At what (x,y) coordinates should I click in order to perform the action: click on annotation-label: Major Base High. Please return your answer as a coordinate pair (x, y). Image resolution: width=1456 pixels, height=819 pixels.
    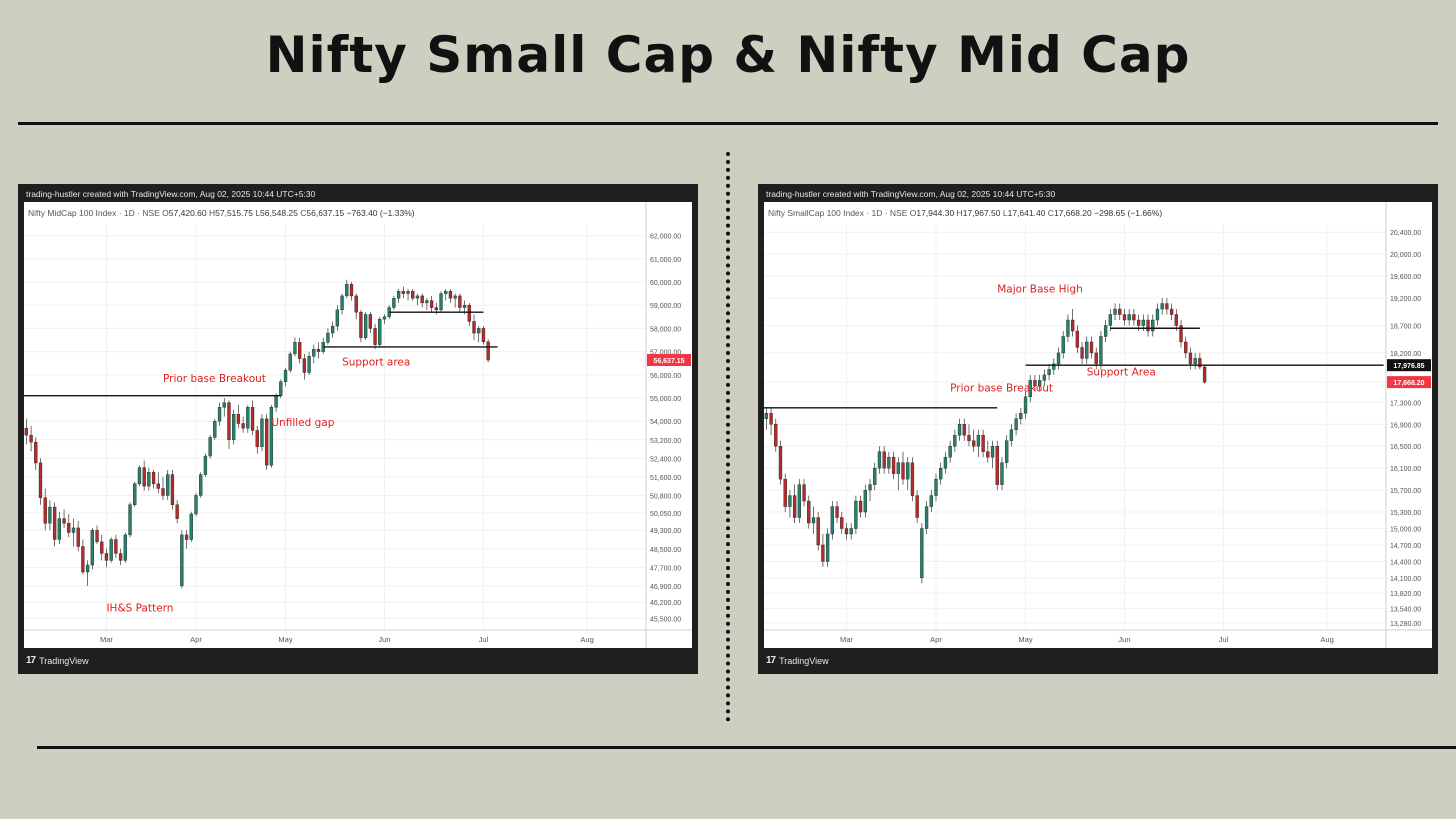
    Looking at the image, I should click on (1040, 290).